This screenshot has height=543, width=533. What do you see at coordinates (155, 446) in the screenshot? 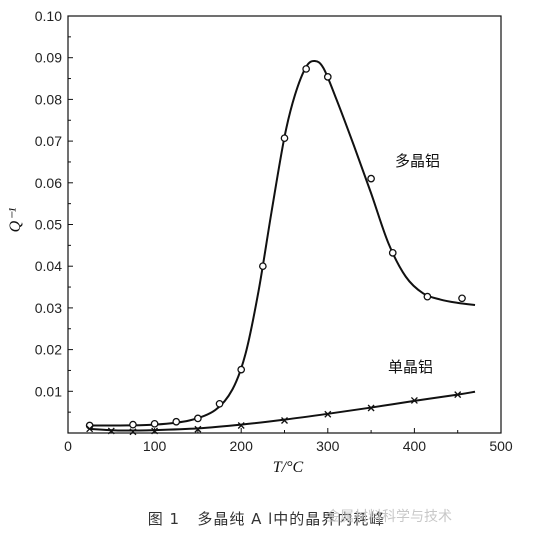
I see `x-tick-label: 100` at bounding box center [155, 446].